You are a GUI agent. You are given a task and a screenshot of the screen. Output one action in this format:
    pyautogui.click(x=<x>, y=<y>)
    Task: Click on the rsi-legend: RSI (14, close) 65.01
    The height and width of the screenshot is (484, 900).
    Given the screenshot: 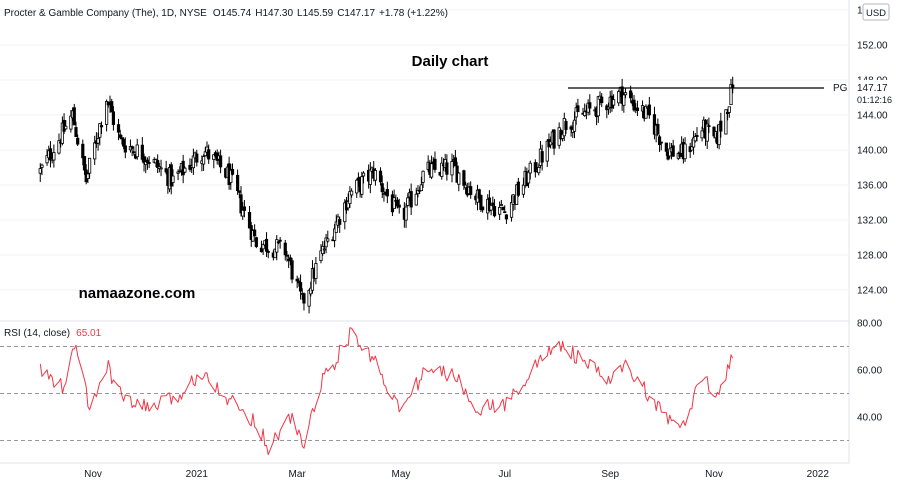 What is the action you would take?
    pyautogui.click(x=53, y=333)
    